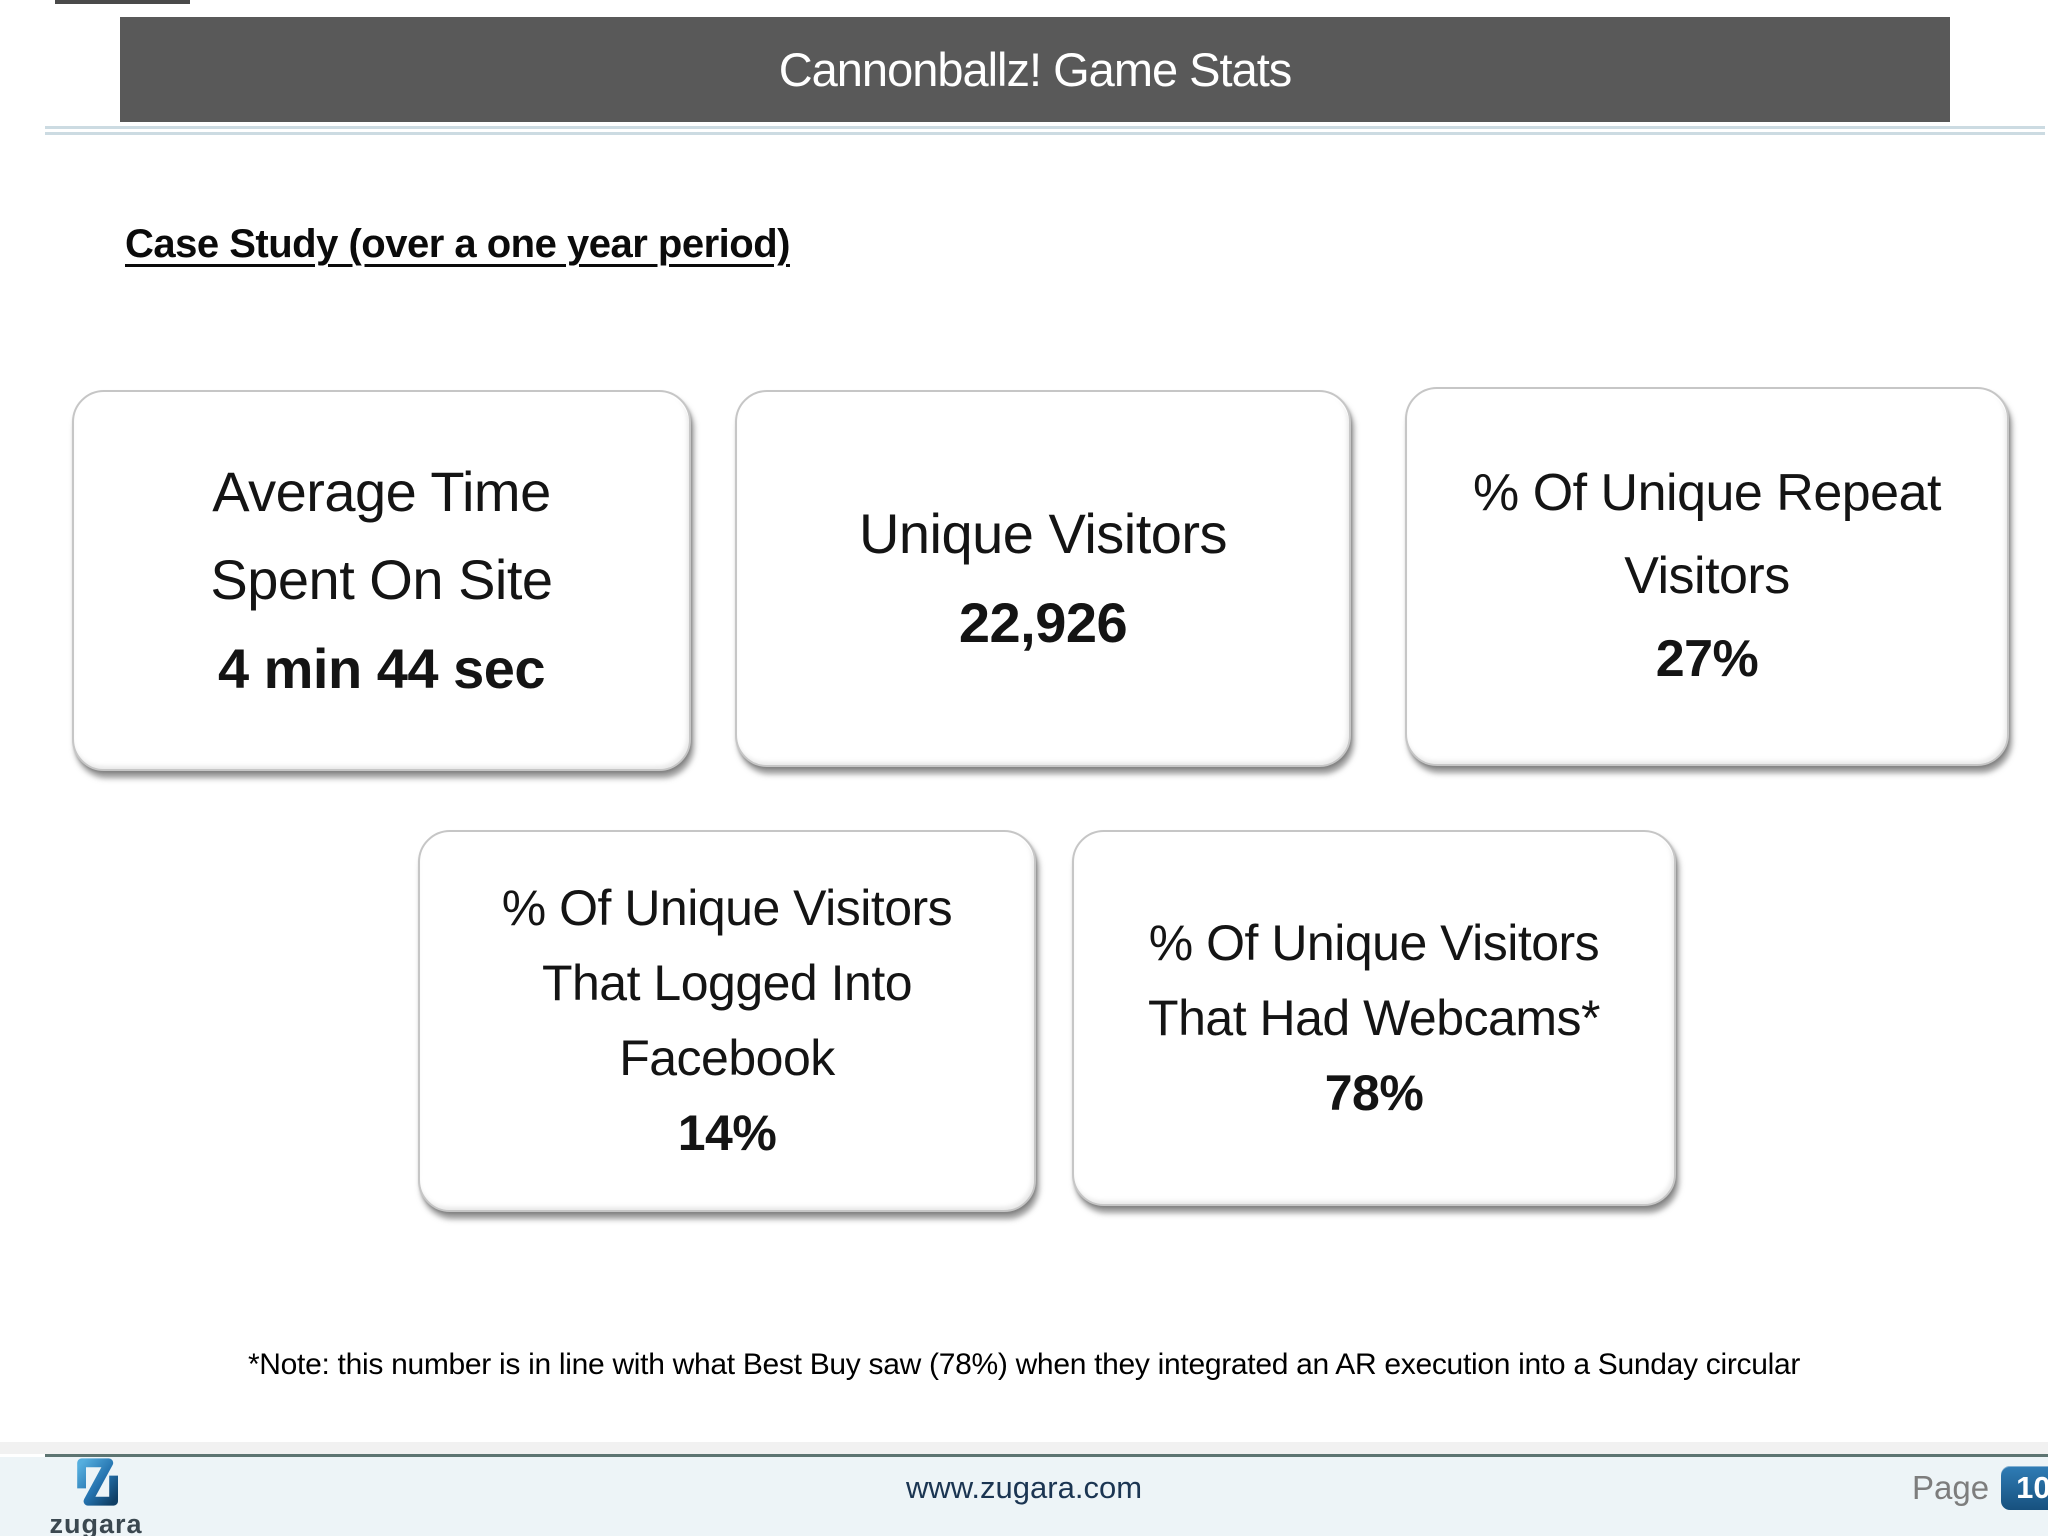 This screenshot has width=2048, height=1536. Describe the element at coordinates (1043, 622) in the screenshot. I see `stat-value: 22,926` at that location.